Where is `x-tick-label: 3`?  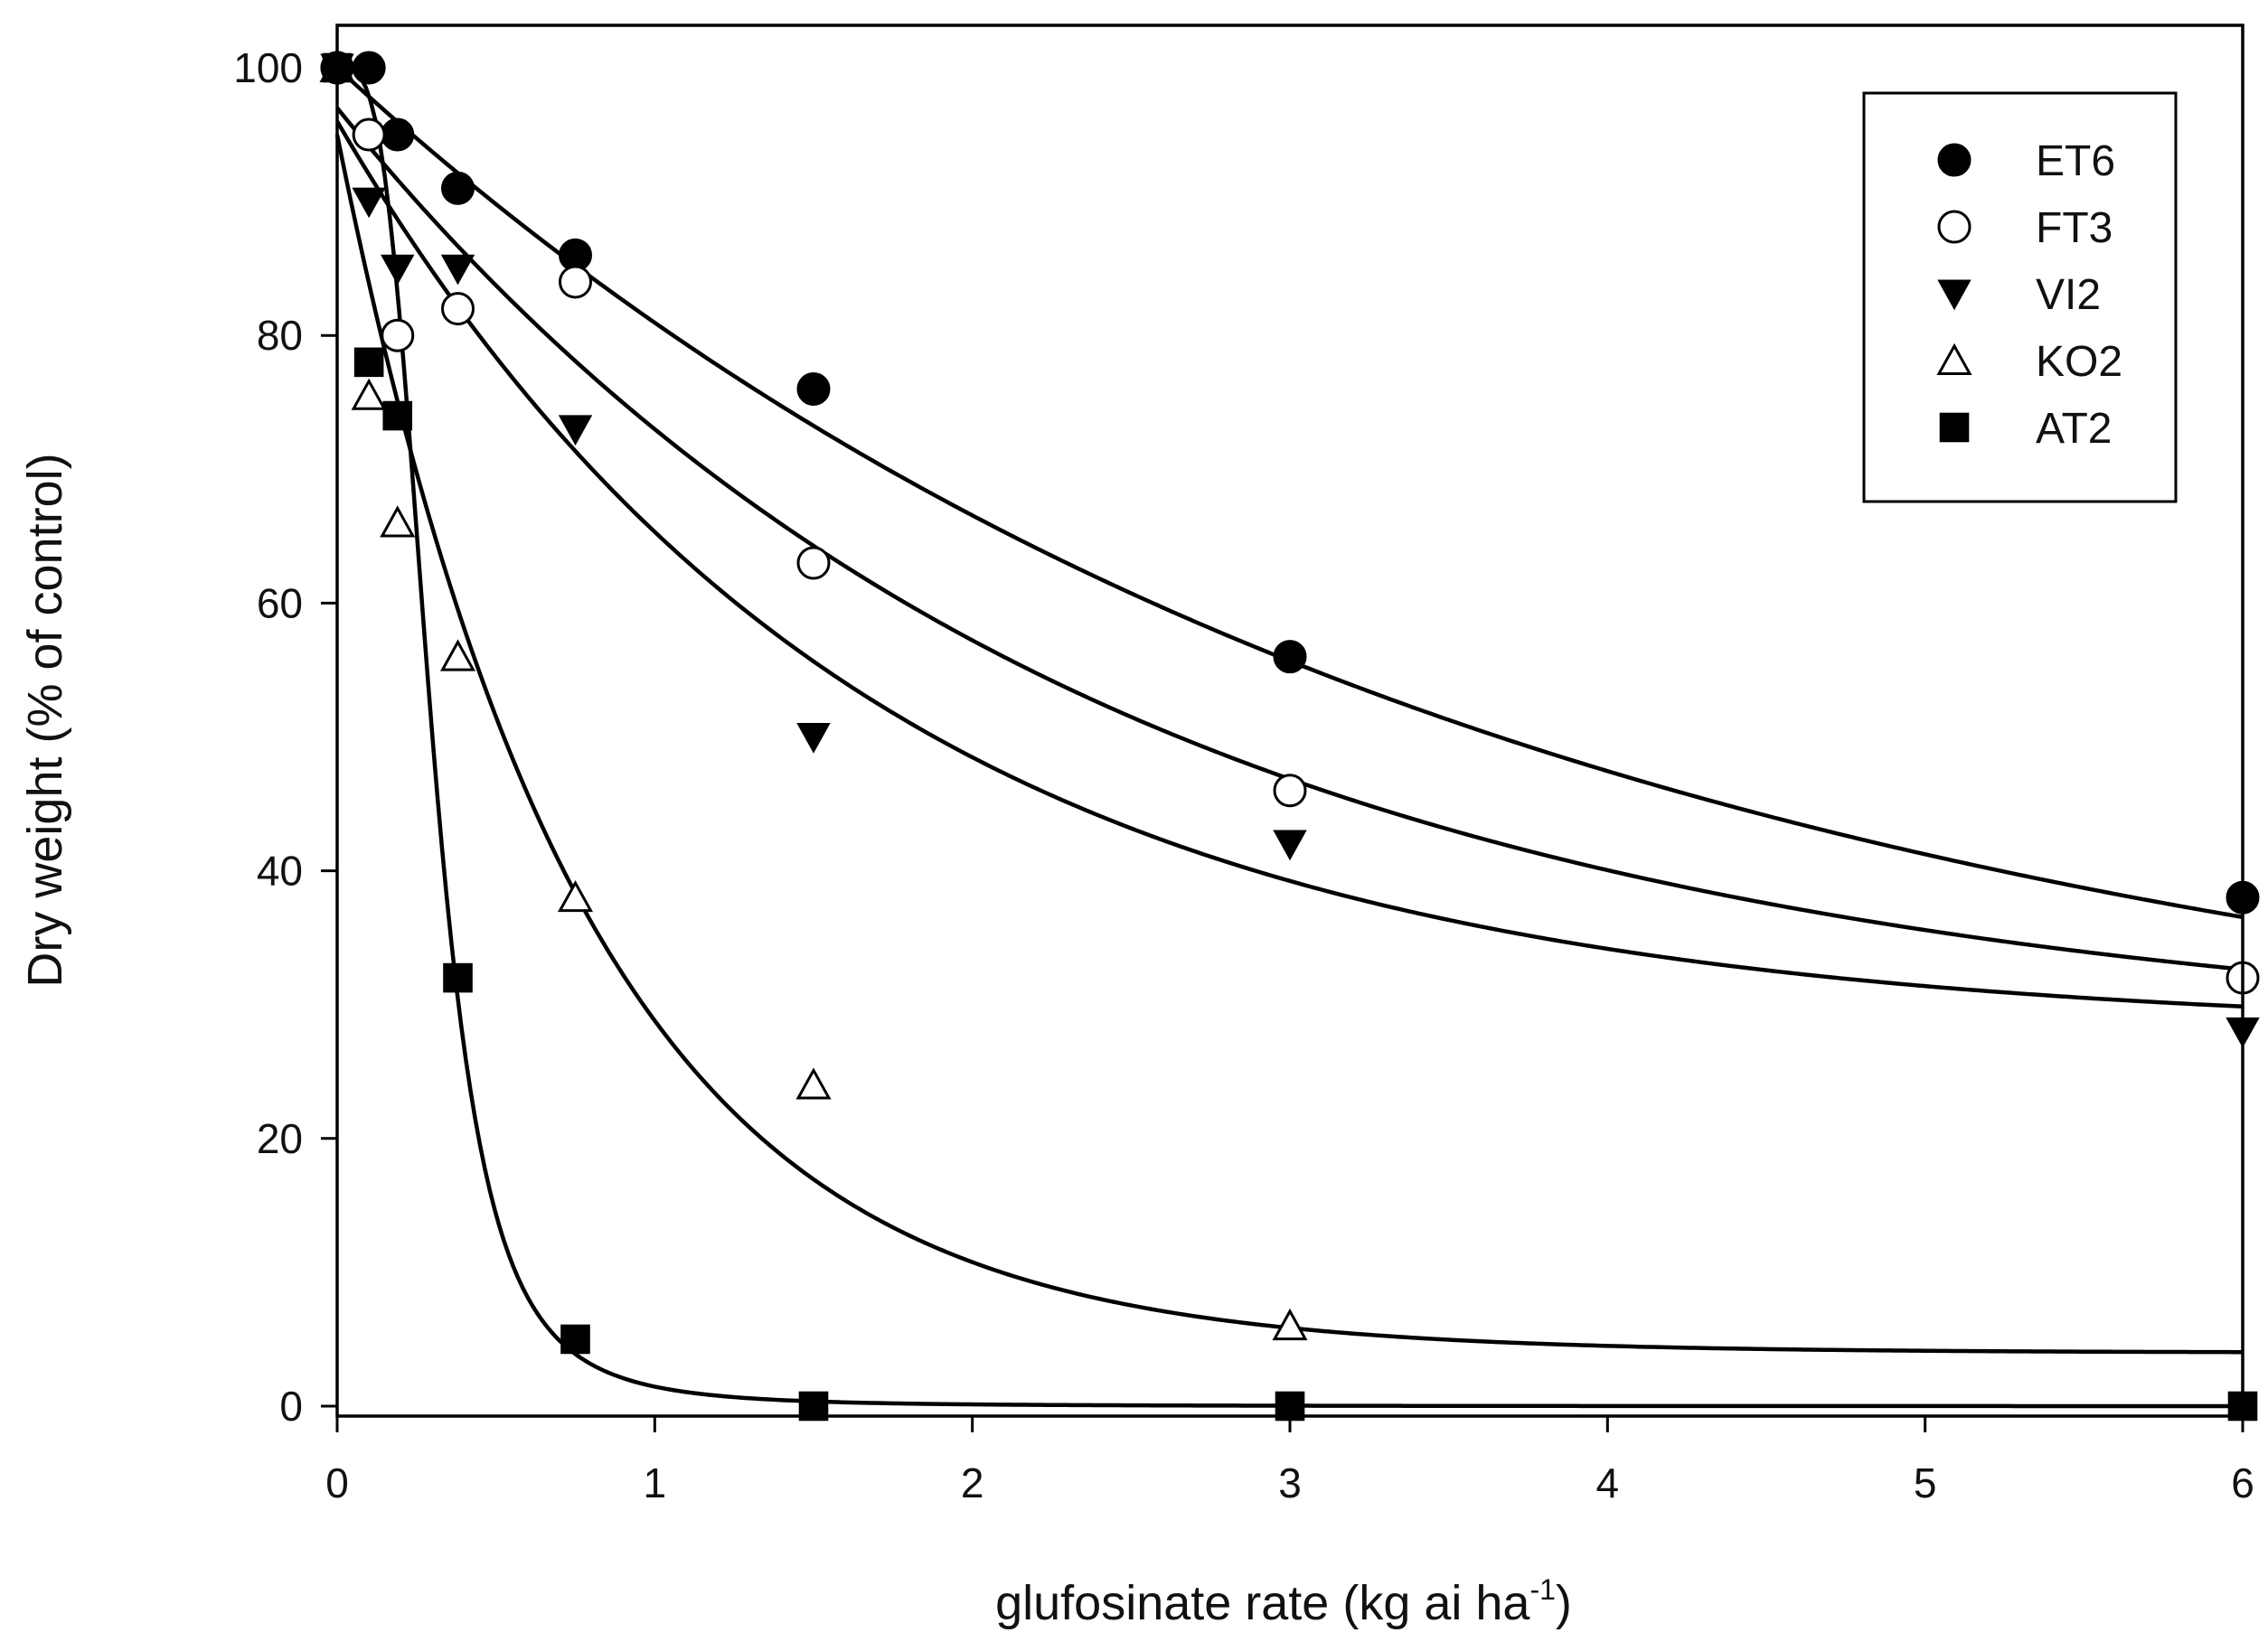 x-tick-label: 3 is located at coordinates (1290, 1482).